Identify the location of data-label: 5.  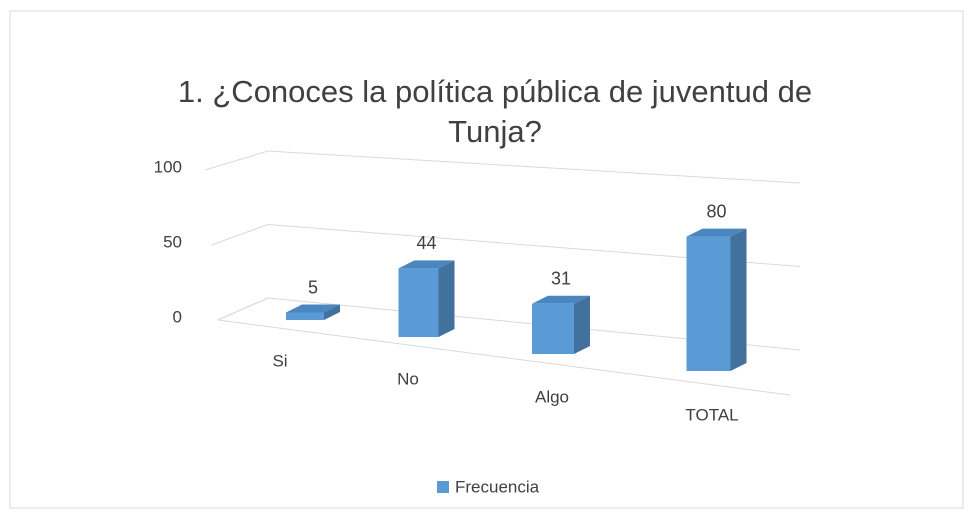
(313, 287).